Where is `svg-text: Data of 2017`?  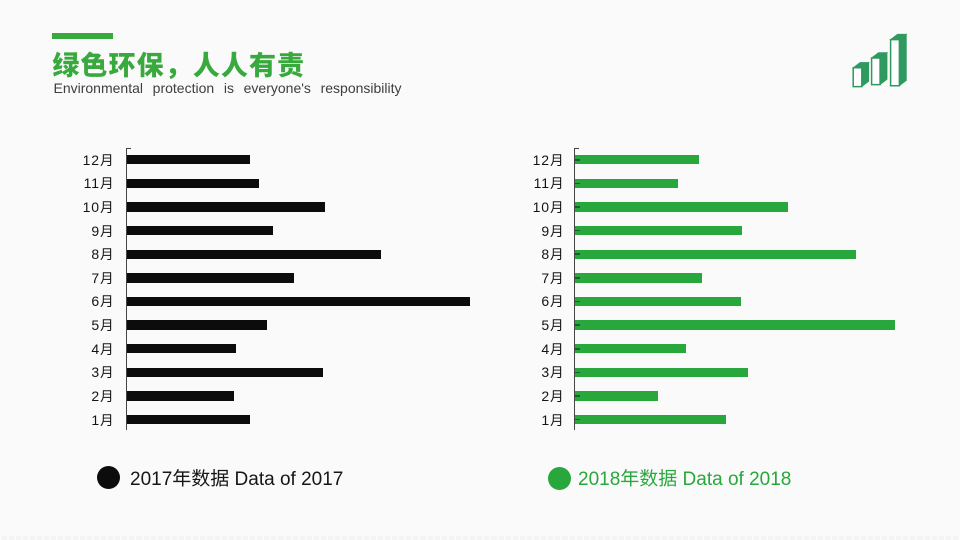 svg-text: Data of 2017 is located at coordinates (286, 479).